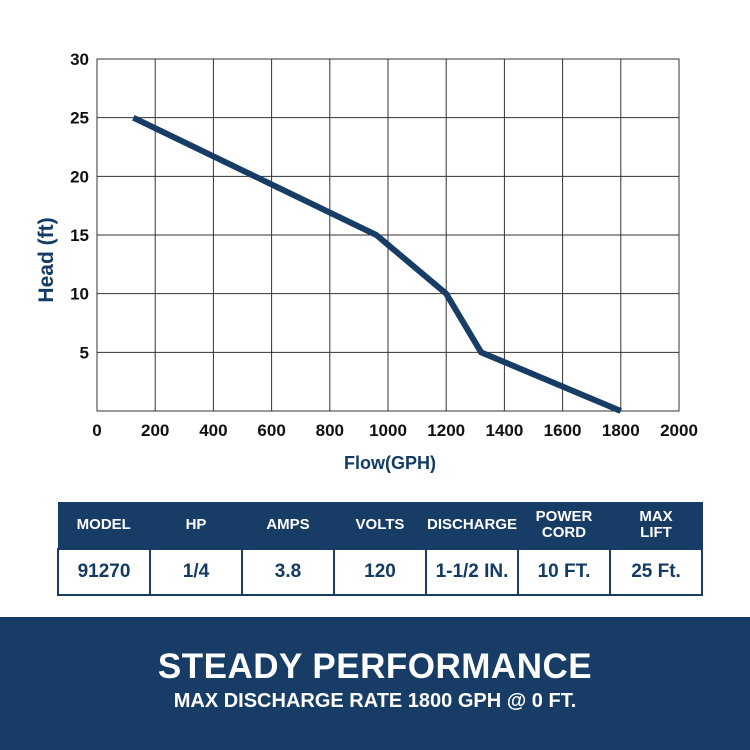 The width and height of the screenshot is (750, 750). I want to click on spec-value-volts: 120, so click(380, 572).